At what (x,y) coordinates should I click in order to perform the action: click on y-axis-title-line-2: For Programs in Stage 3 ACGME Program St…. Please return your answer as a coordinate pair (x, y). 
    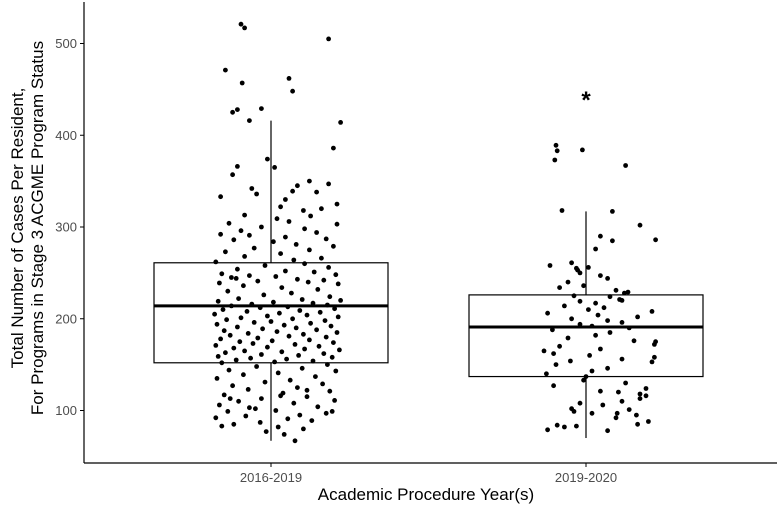
    Looking at the image, I should click on (37, 228).